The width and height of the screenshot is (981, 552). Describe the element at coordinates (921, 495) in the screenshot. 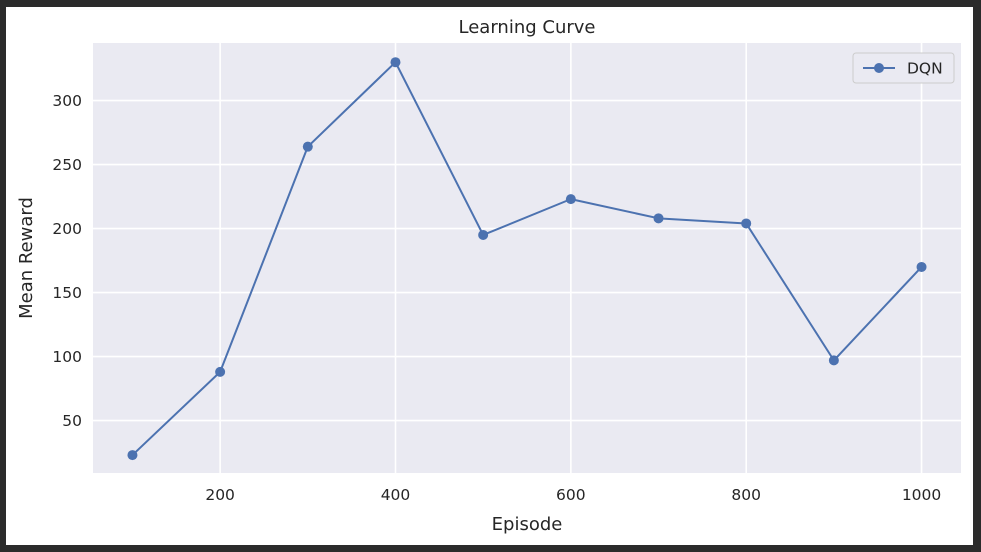

I see `x-tick-label: 1000` at that location.